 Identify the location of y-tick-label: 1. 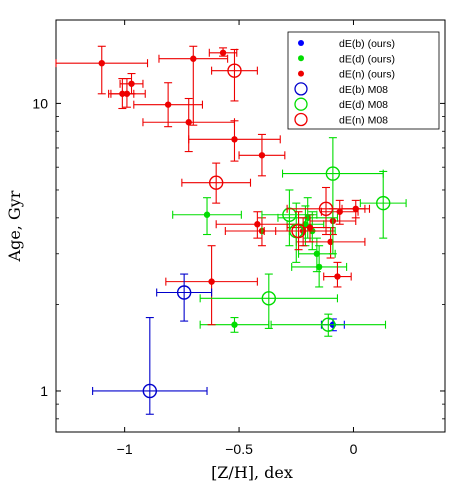
(44, 391).